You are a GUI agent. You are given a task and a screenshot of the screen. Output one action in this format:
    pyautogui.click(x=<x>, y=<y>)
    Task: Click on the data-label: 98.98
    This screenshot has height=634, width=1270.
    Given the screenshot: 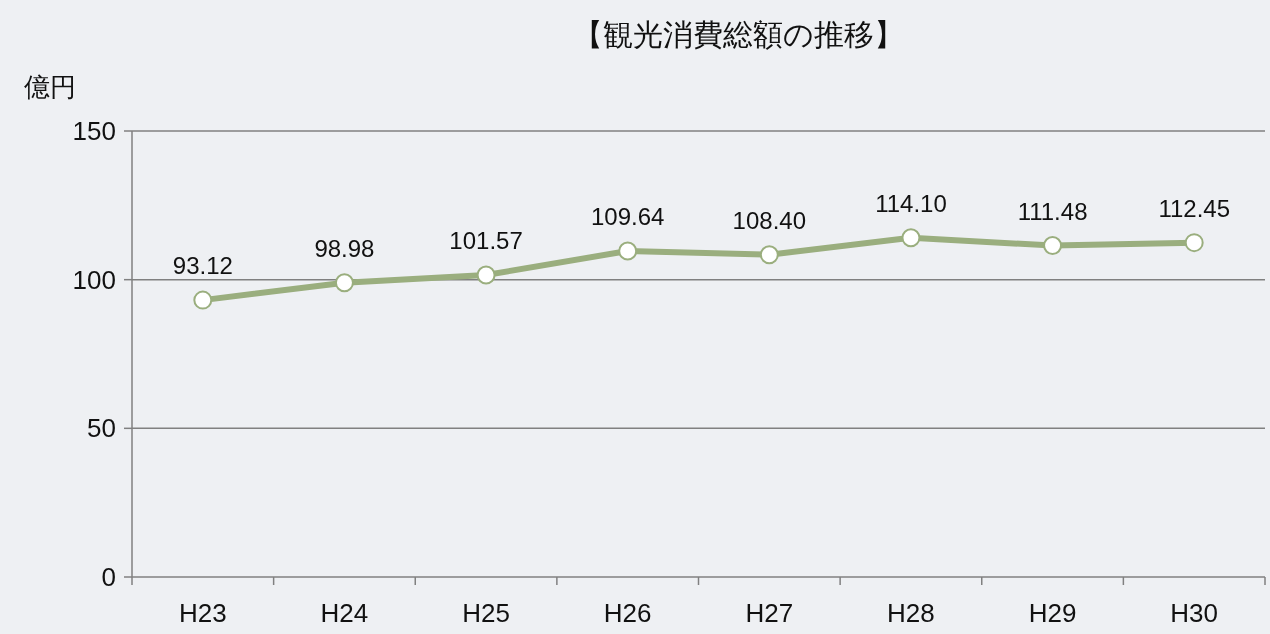 What is the action you would take?
    pyautogui.click(x=344, y=248)
    